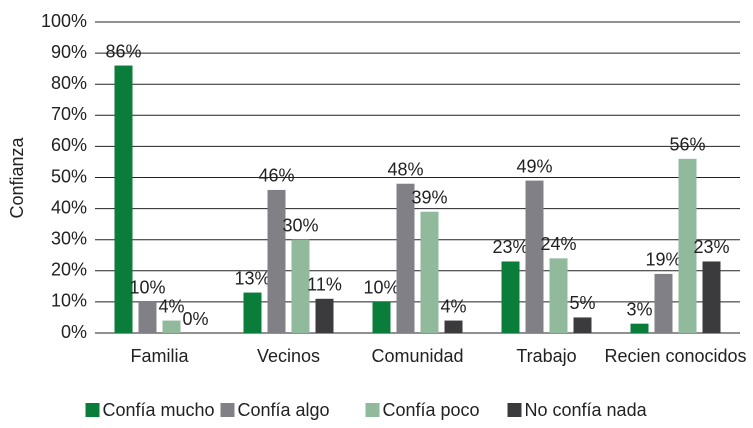  What do you see at coordinates (252, 278) in the screenshot?
I see `data-label: 13%` at bounding box center [252, 278].